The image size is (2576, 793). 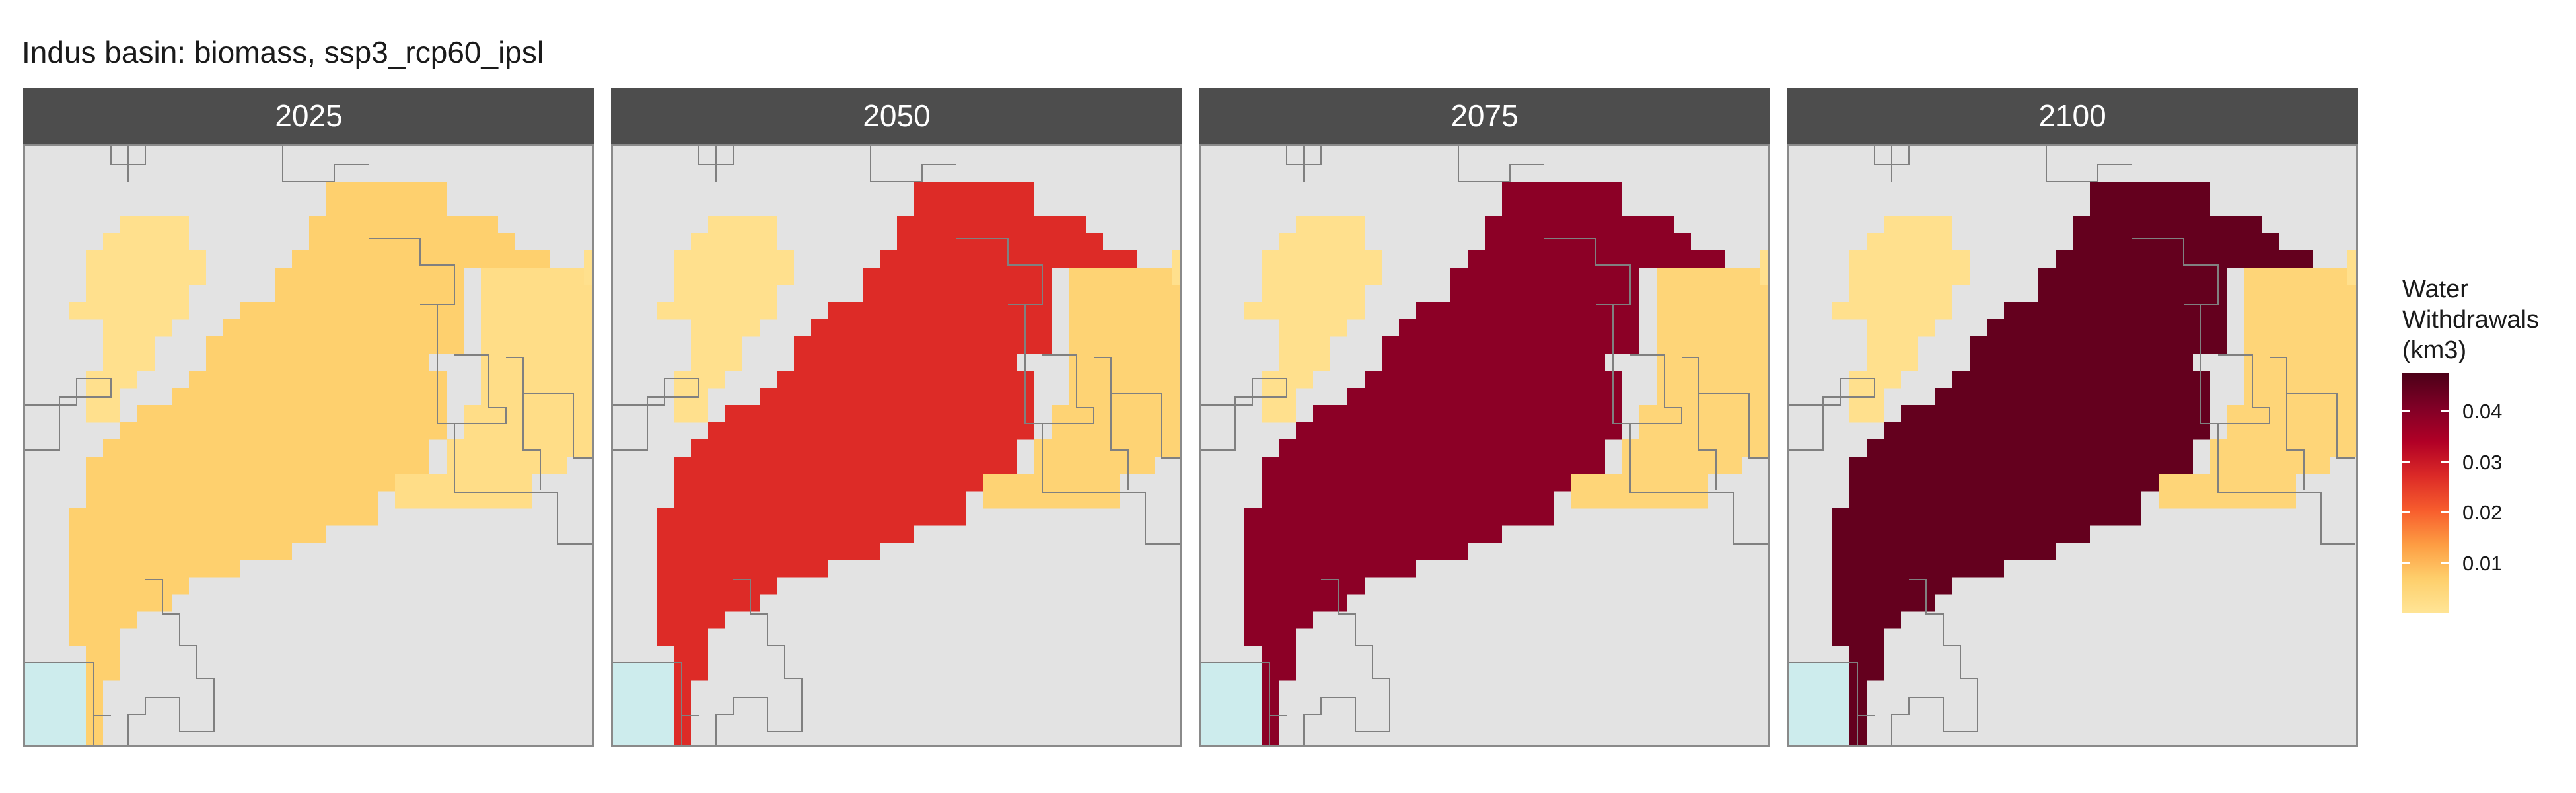 I want to click on legend-tick-label: 0.04, so click(x=2482, y=412).